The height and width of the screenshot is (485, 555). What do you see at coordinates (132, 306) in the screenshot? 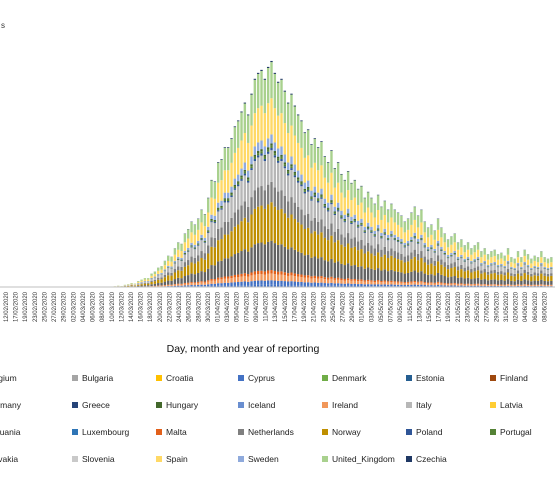
I see `x-tick-label: 14/03/2020` at bounding box center [132, 306].